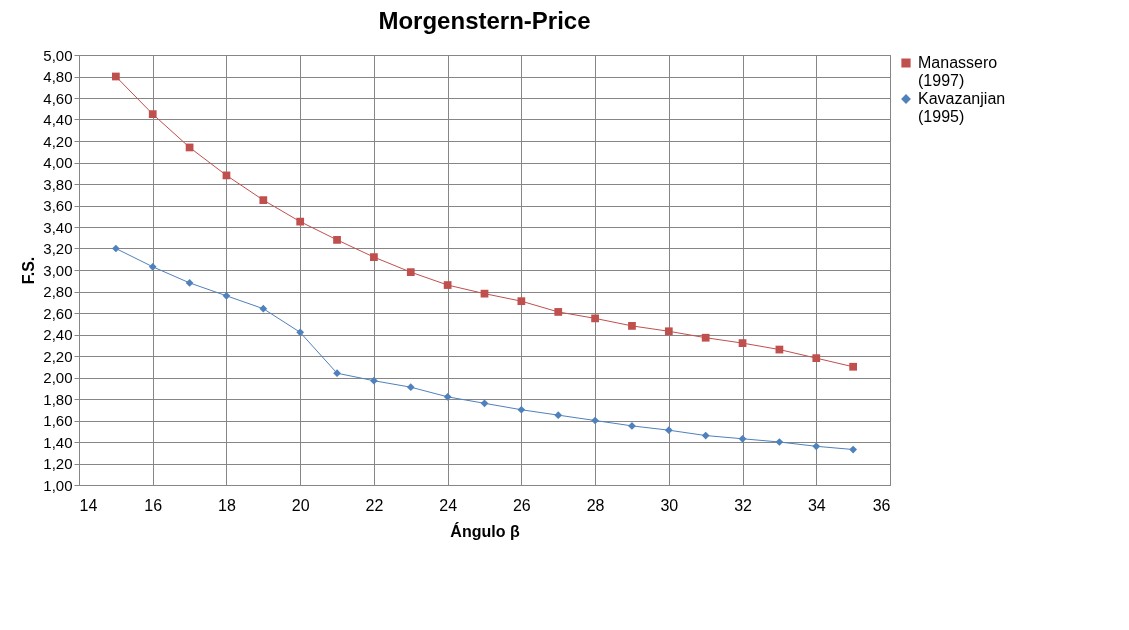 This screenshot has height=630, width=1129. I want to click on x-tick-label: 16, so click(153, 505).